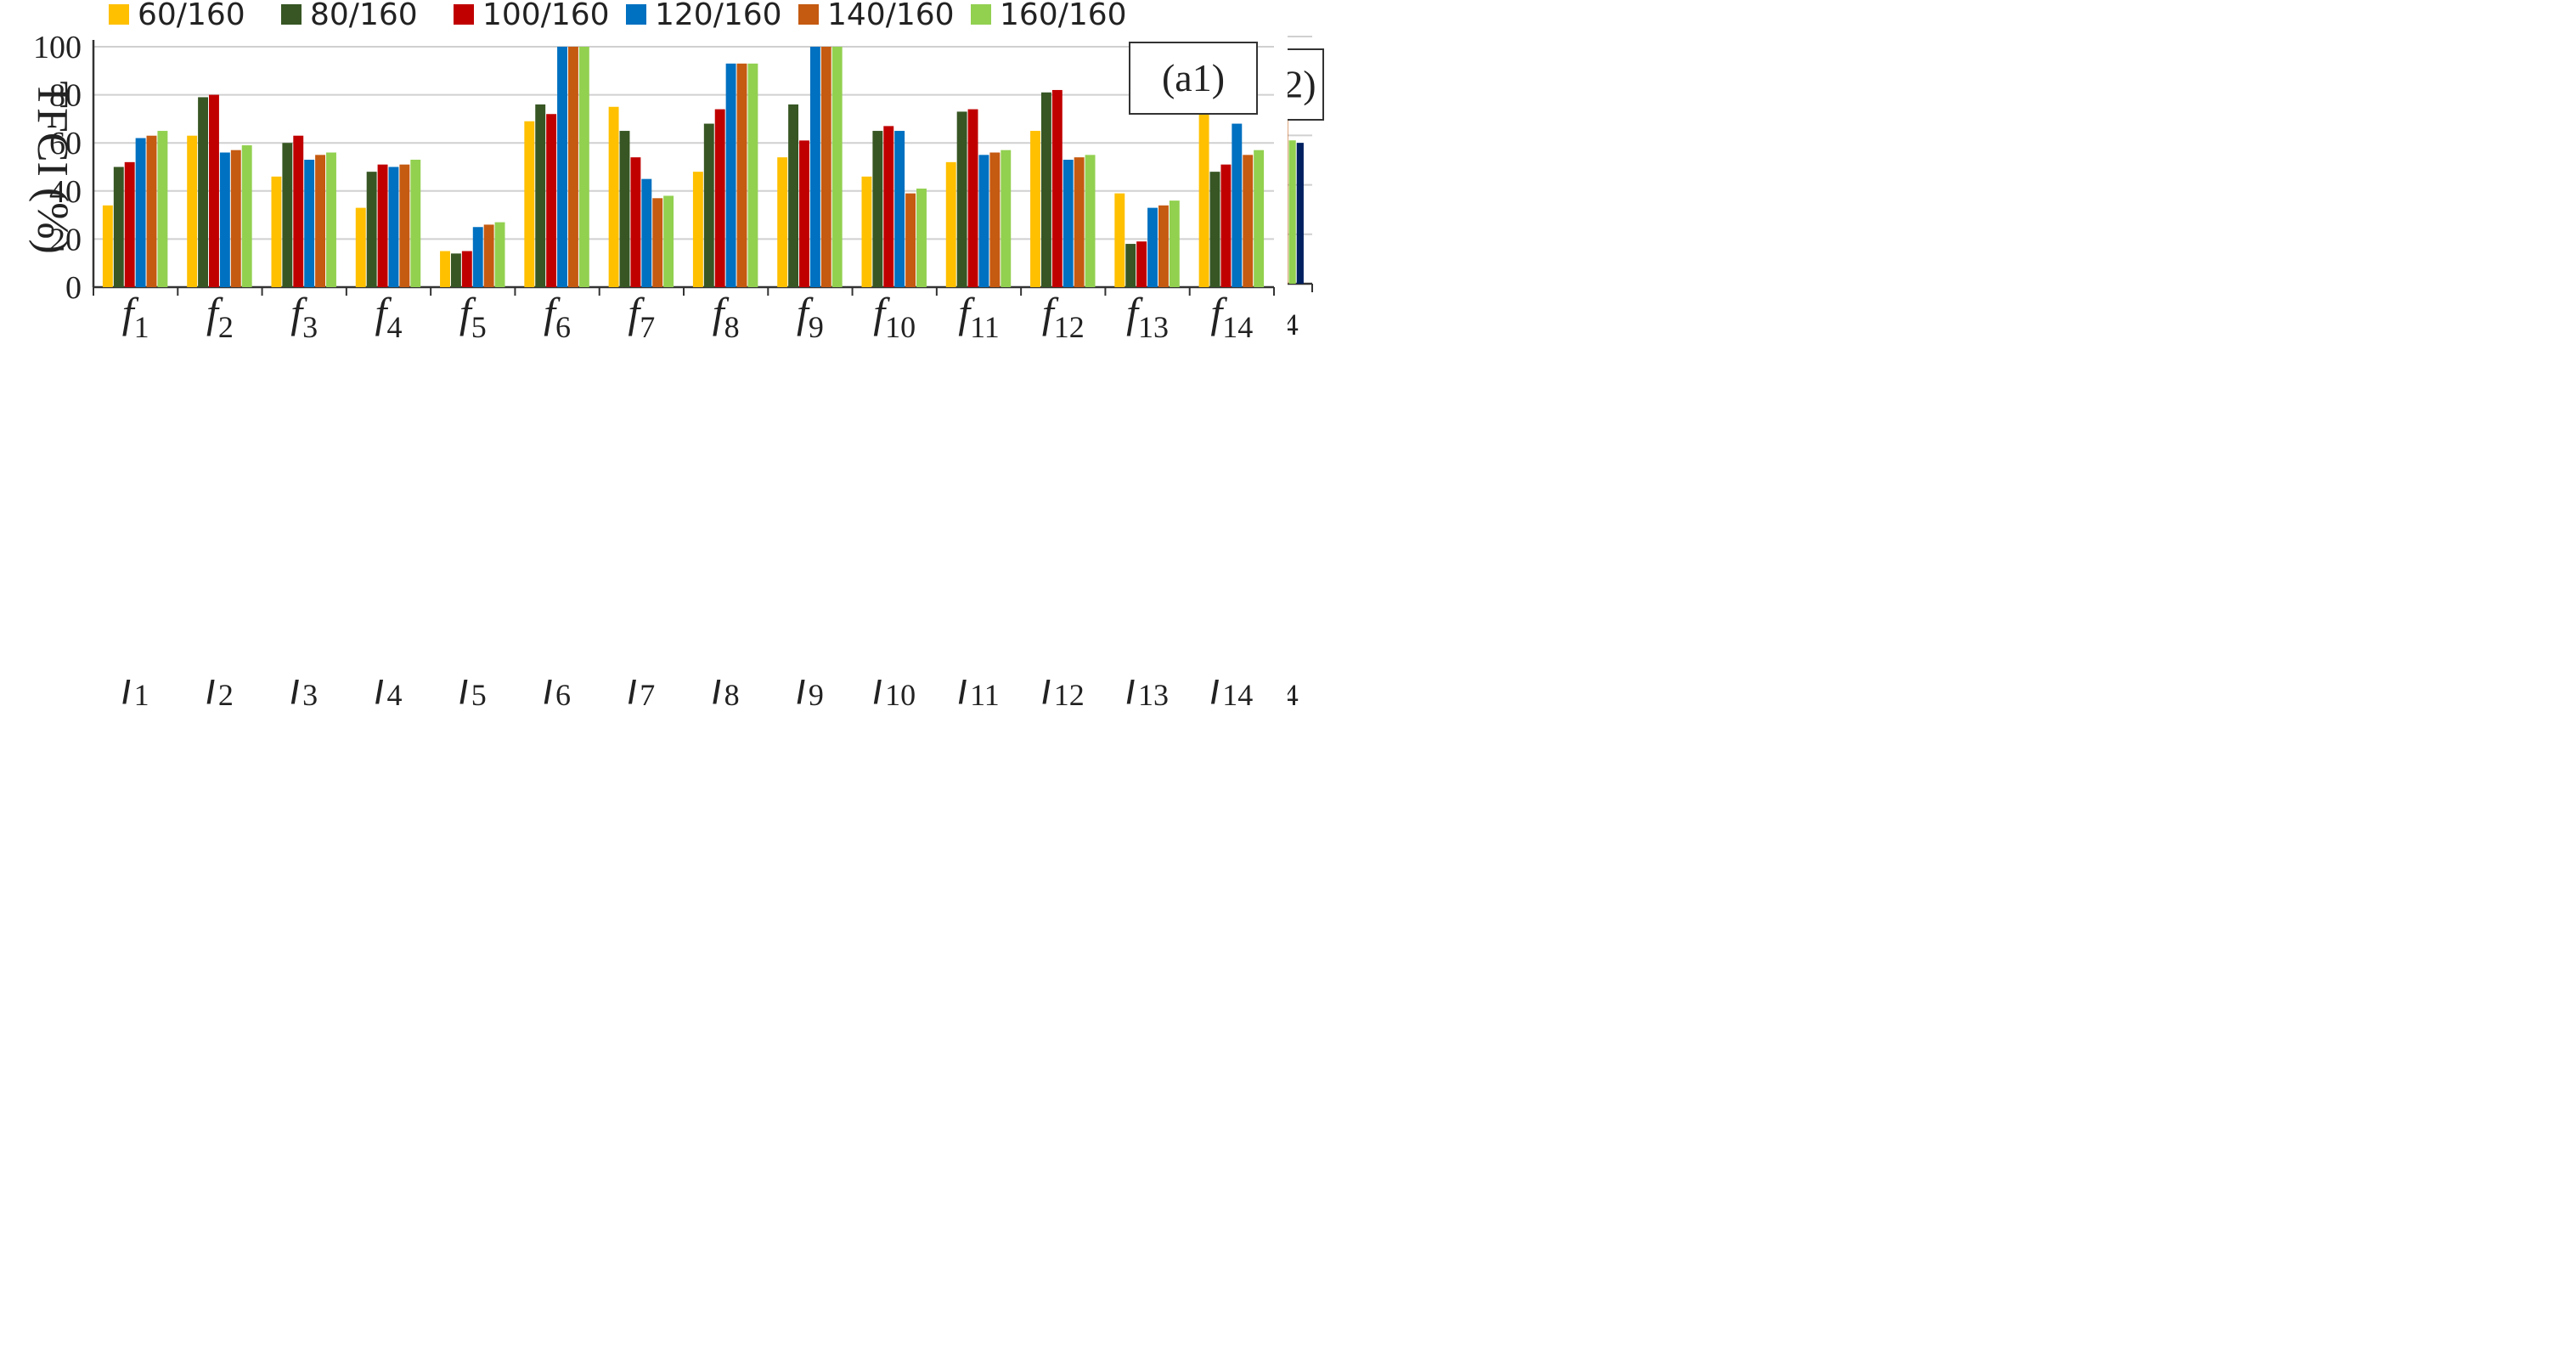  Describe the element at coordinates (1203, 195) in the screenshot. I see `bar-a1-60-160-f14` at that location.